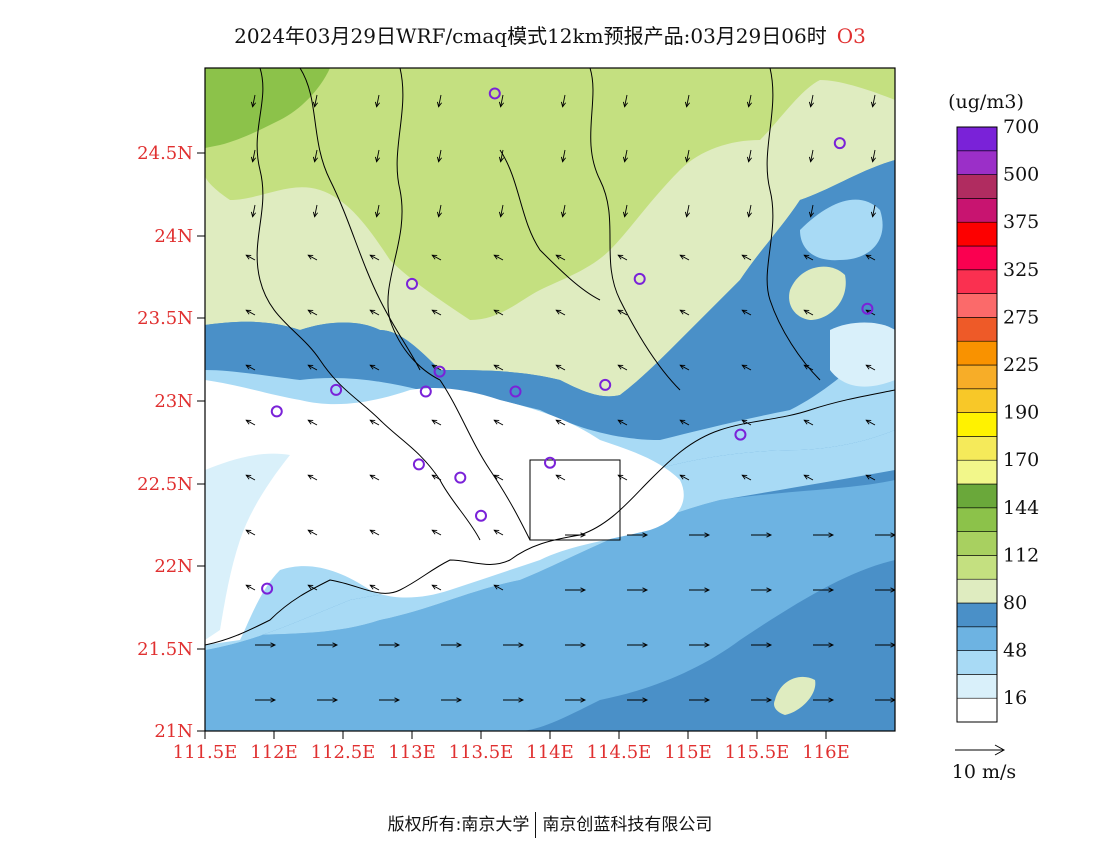 The height and width of the screenshot is (850, 1100). I want to click on lat-tick-label: 24.5N, so click(165, 153).